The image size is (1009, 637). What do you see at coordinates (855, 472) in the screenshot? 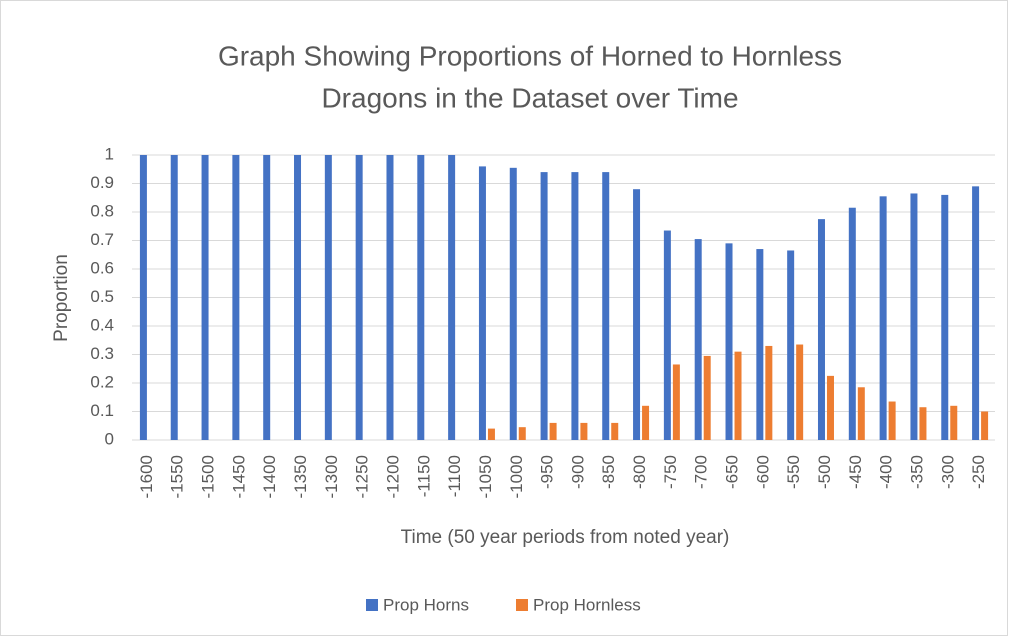
I see `x-tick-label: -450` at bounding box center [855, 472].